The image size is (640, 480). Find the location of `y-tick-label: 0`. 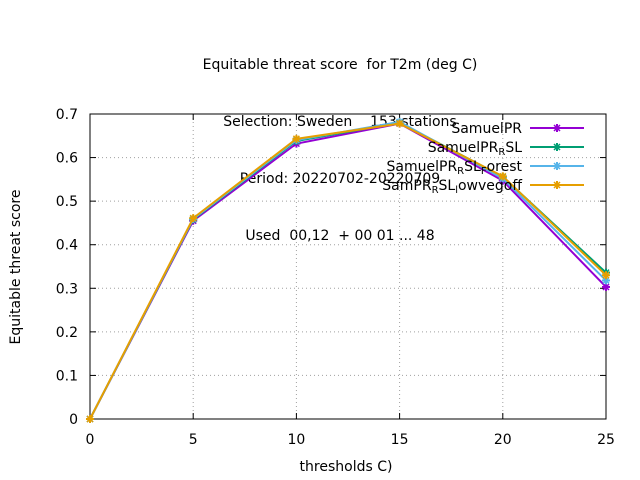

y-tick-label: 0 is located at coordinates (73, 420).